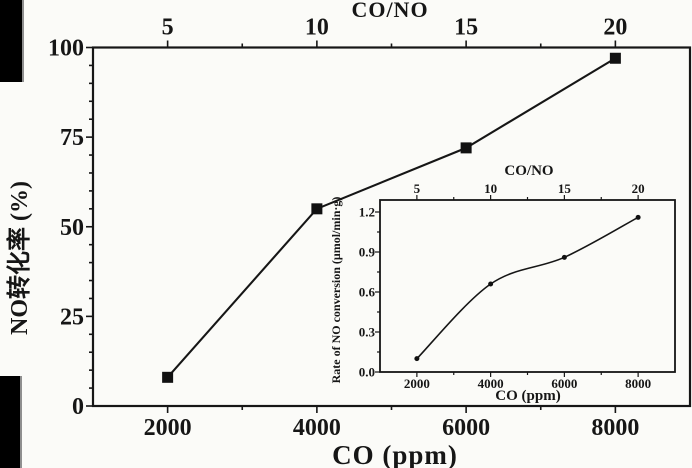 The image size is (692, 468). What do you see at coordinates (367, 332) in the screenshot?
I see `inset-y-tick-label: 0.3` at bounding box center [367, 332].